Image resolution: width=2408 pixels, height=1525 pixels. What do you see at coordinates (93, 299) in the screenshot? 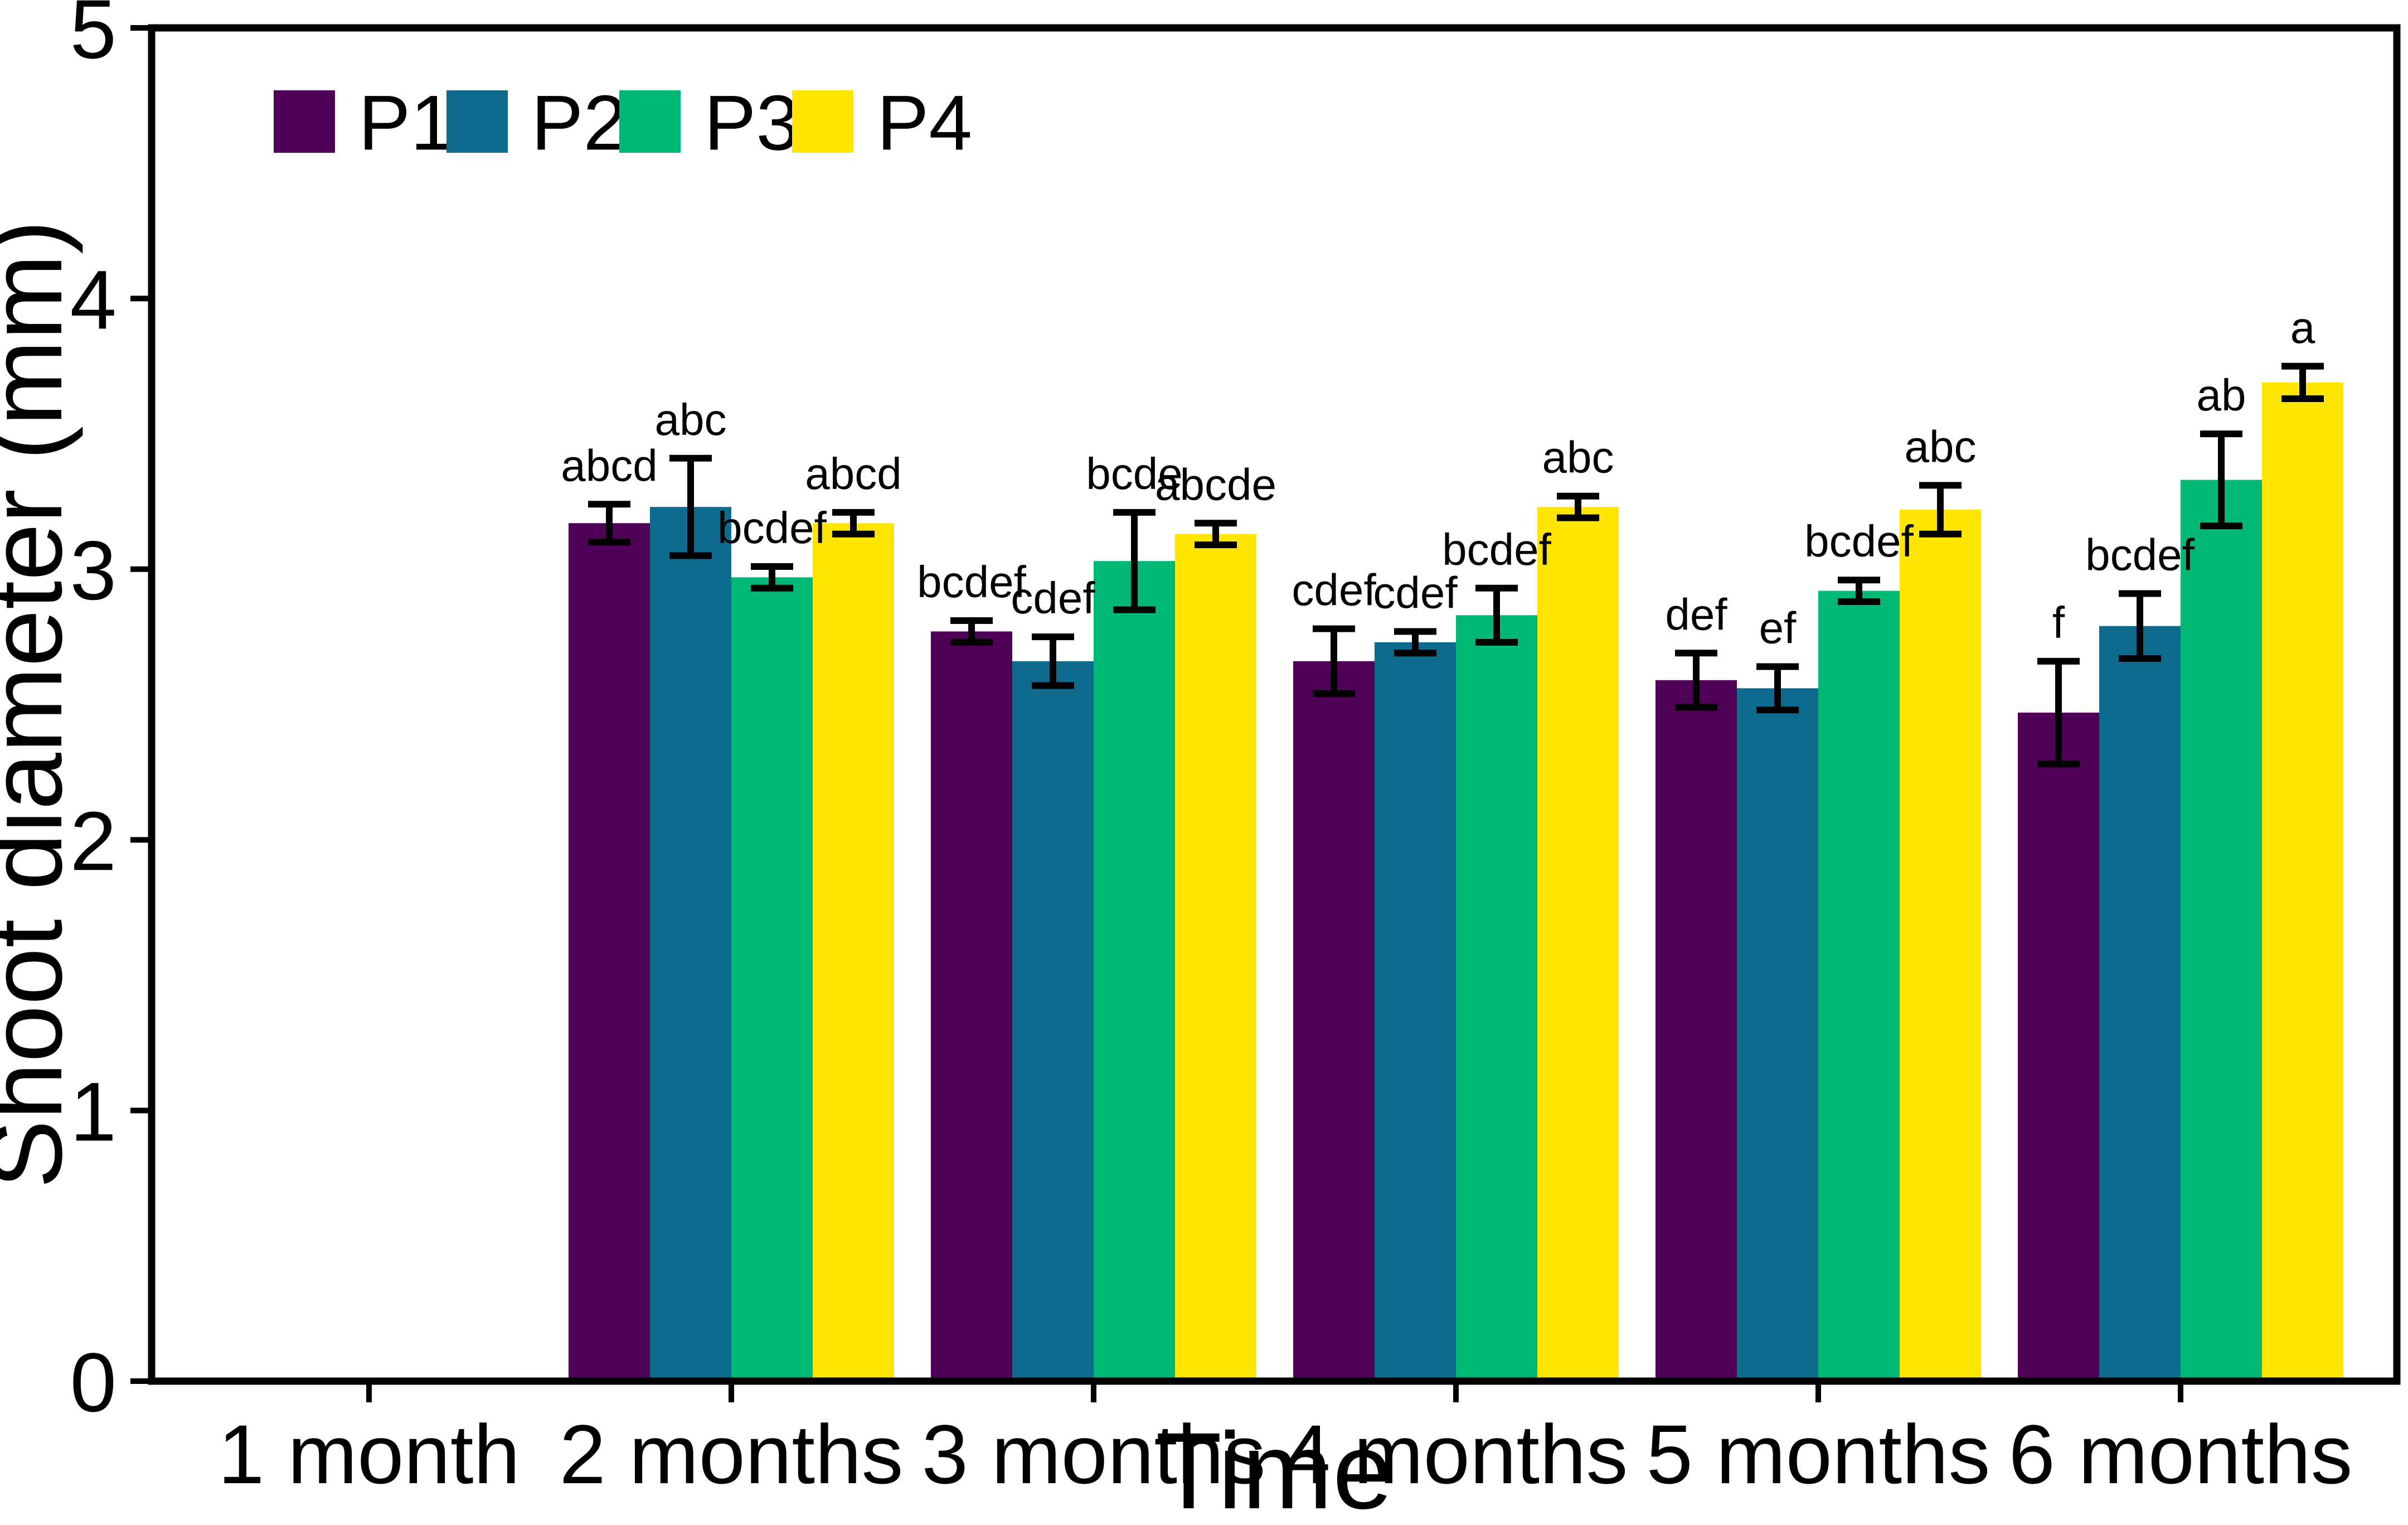
I see `y-tick-label-4: 4` at bounding box center [93, 299].